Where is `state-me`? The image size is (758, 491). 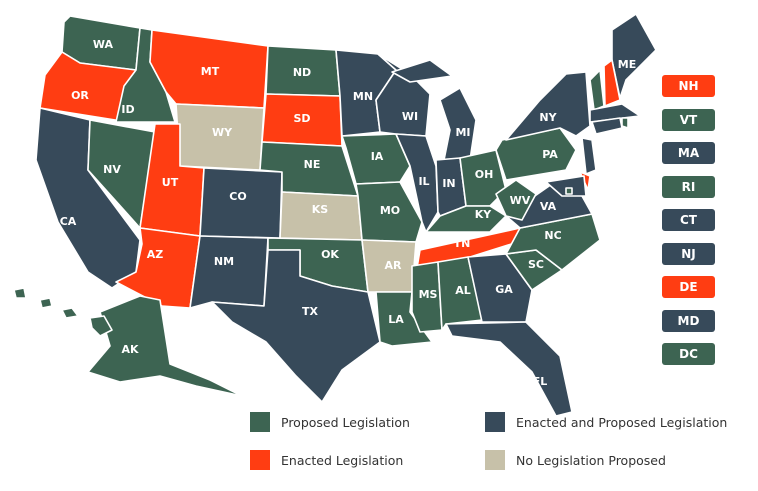
state-me is located at coordinates (634, 56).